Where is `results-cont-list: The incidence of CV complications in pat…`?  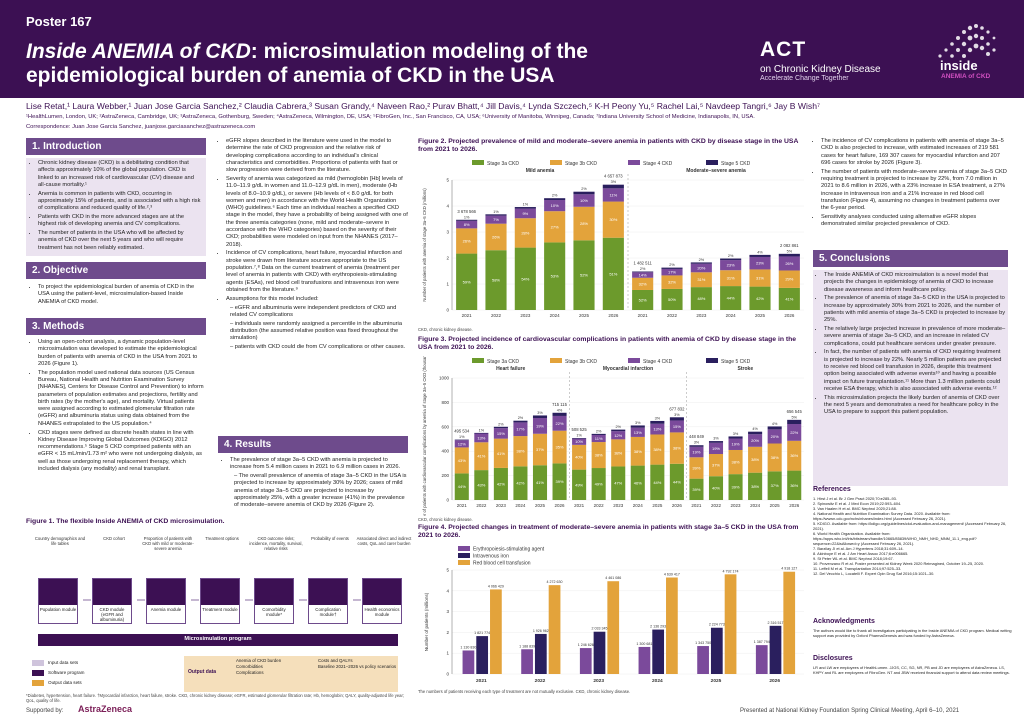 results-cont-list: The incidence of CV complications in pat… is located at coordinates (910, 183).